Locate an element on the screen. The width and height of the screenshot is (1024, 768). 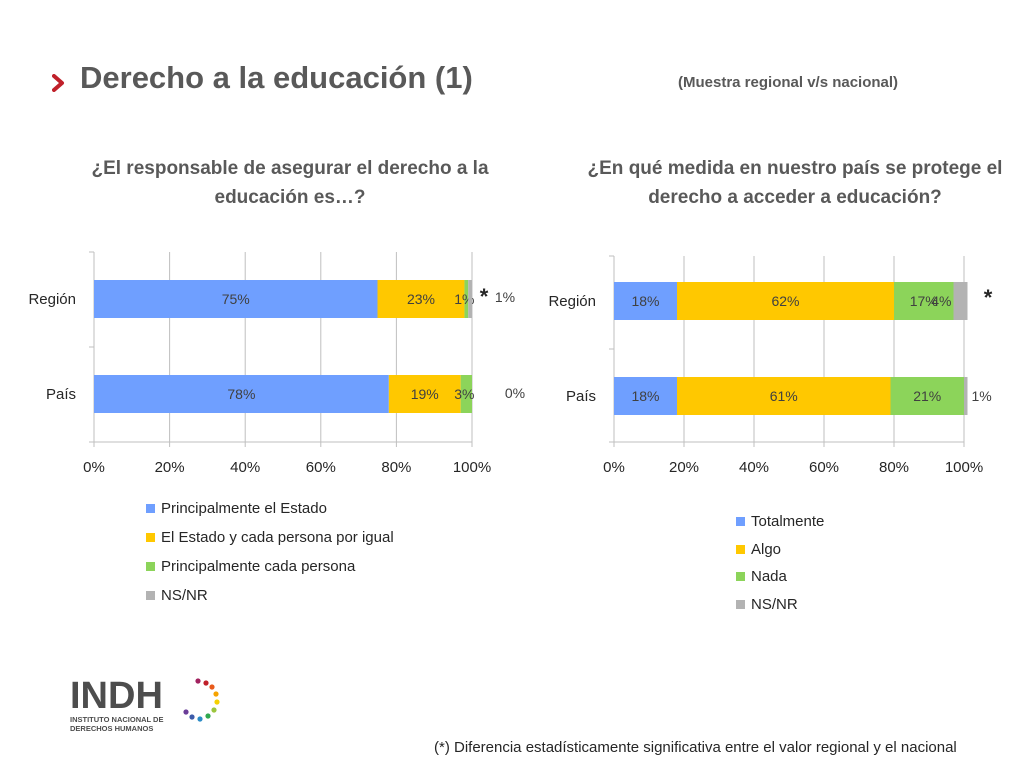
page-subtitle: (Muestra regional v/s nacional) is located at coordinates (788, 82).